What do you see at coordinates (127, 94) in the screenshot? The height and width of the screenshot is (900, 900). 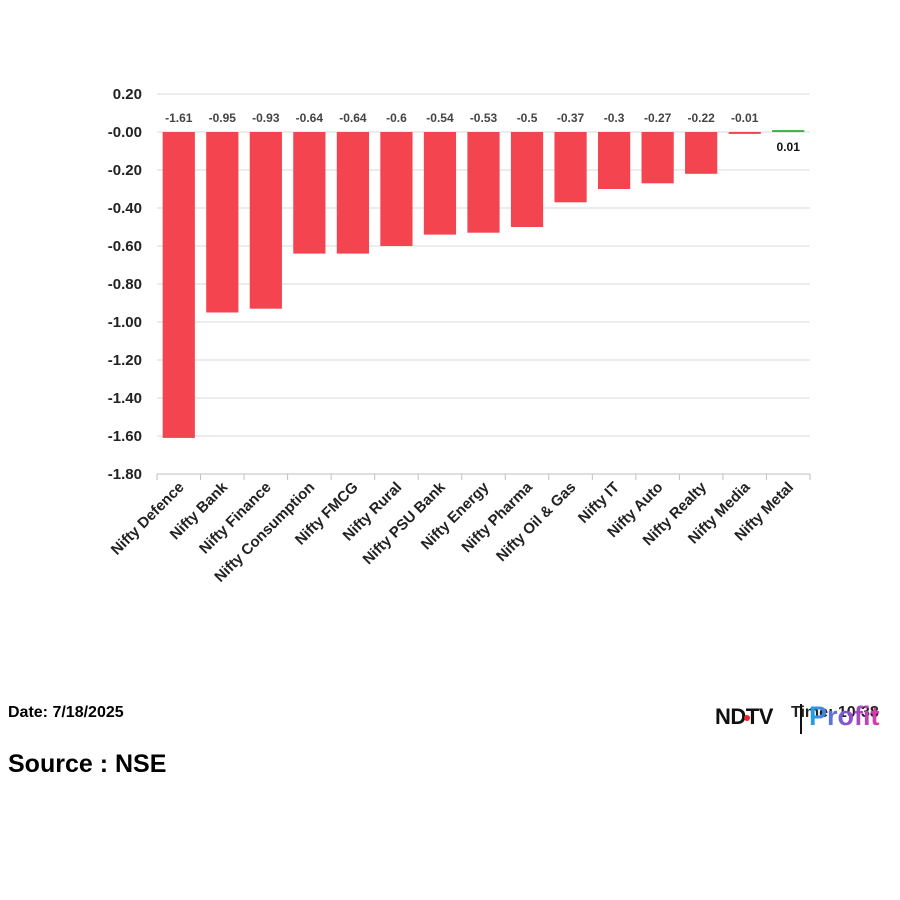 I see `y-tick-label: 0.20` at bounding box center [127, 94].